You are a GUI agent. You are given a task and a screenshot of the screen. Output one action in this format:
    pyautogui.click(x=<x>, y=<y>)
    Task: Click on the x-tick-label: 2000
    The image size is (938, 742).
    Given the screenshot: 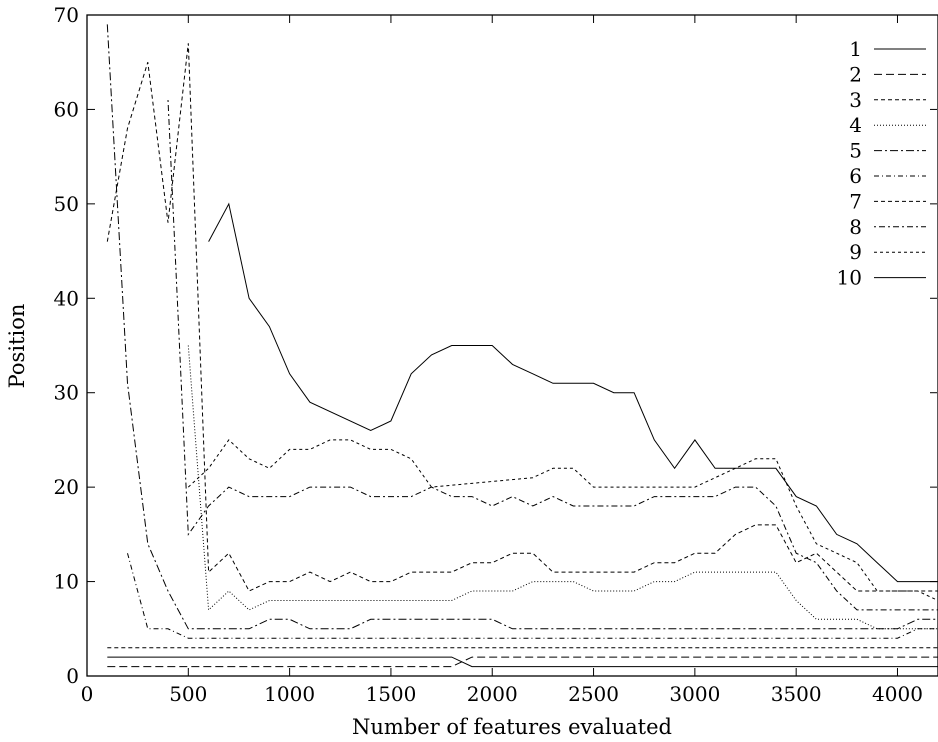 What is the action you would take?
    pyautogui.click(x=492, y=694)
    